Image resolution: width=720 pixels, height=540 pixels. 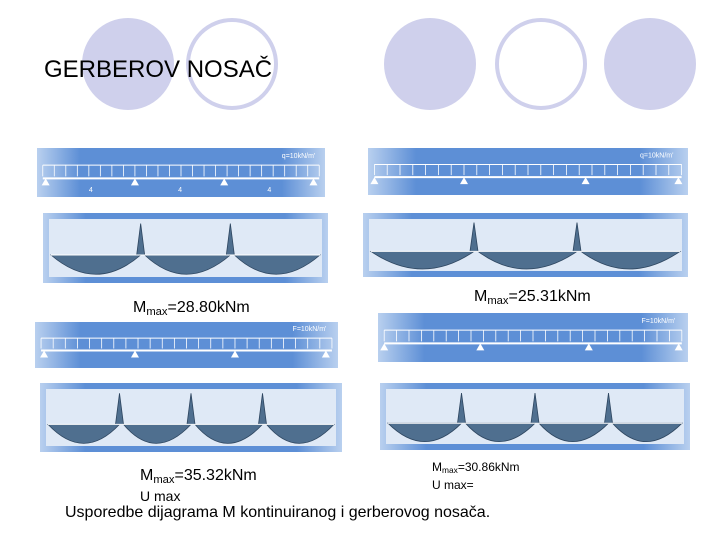 I want to click on note: U max, so click(x=160, y=496).